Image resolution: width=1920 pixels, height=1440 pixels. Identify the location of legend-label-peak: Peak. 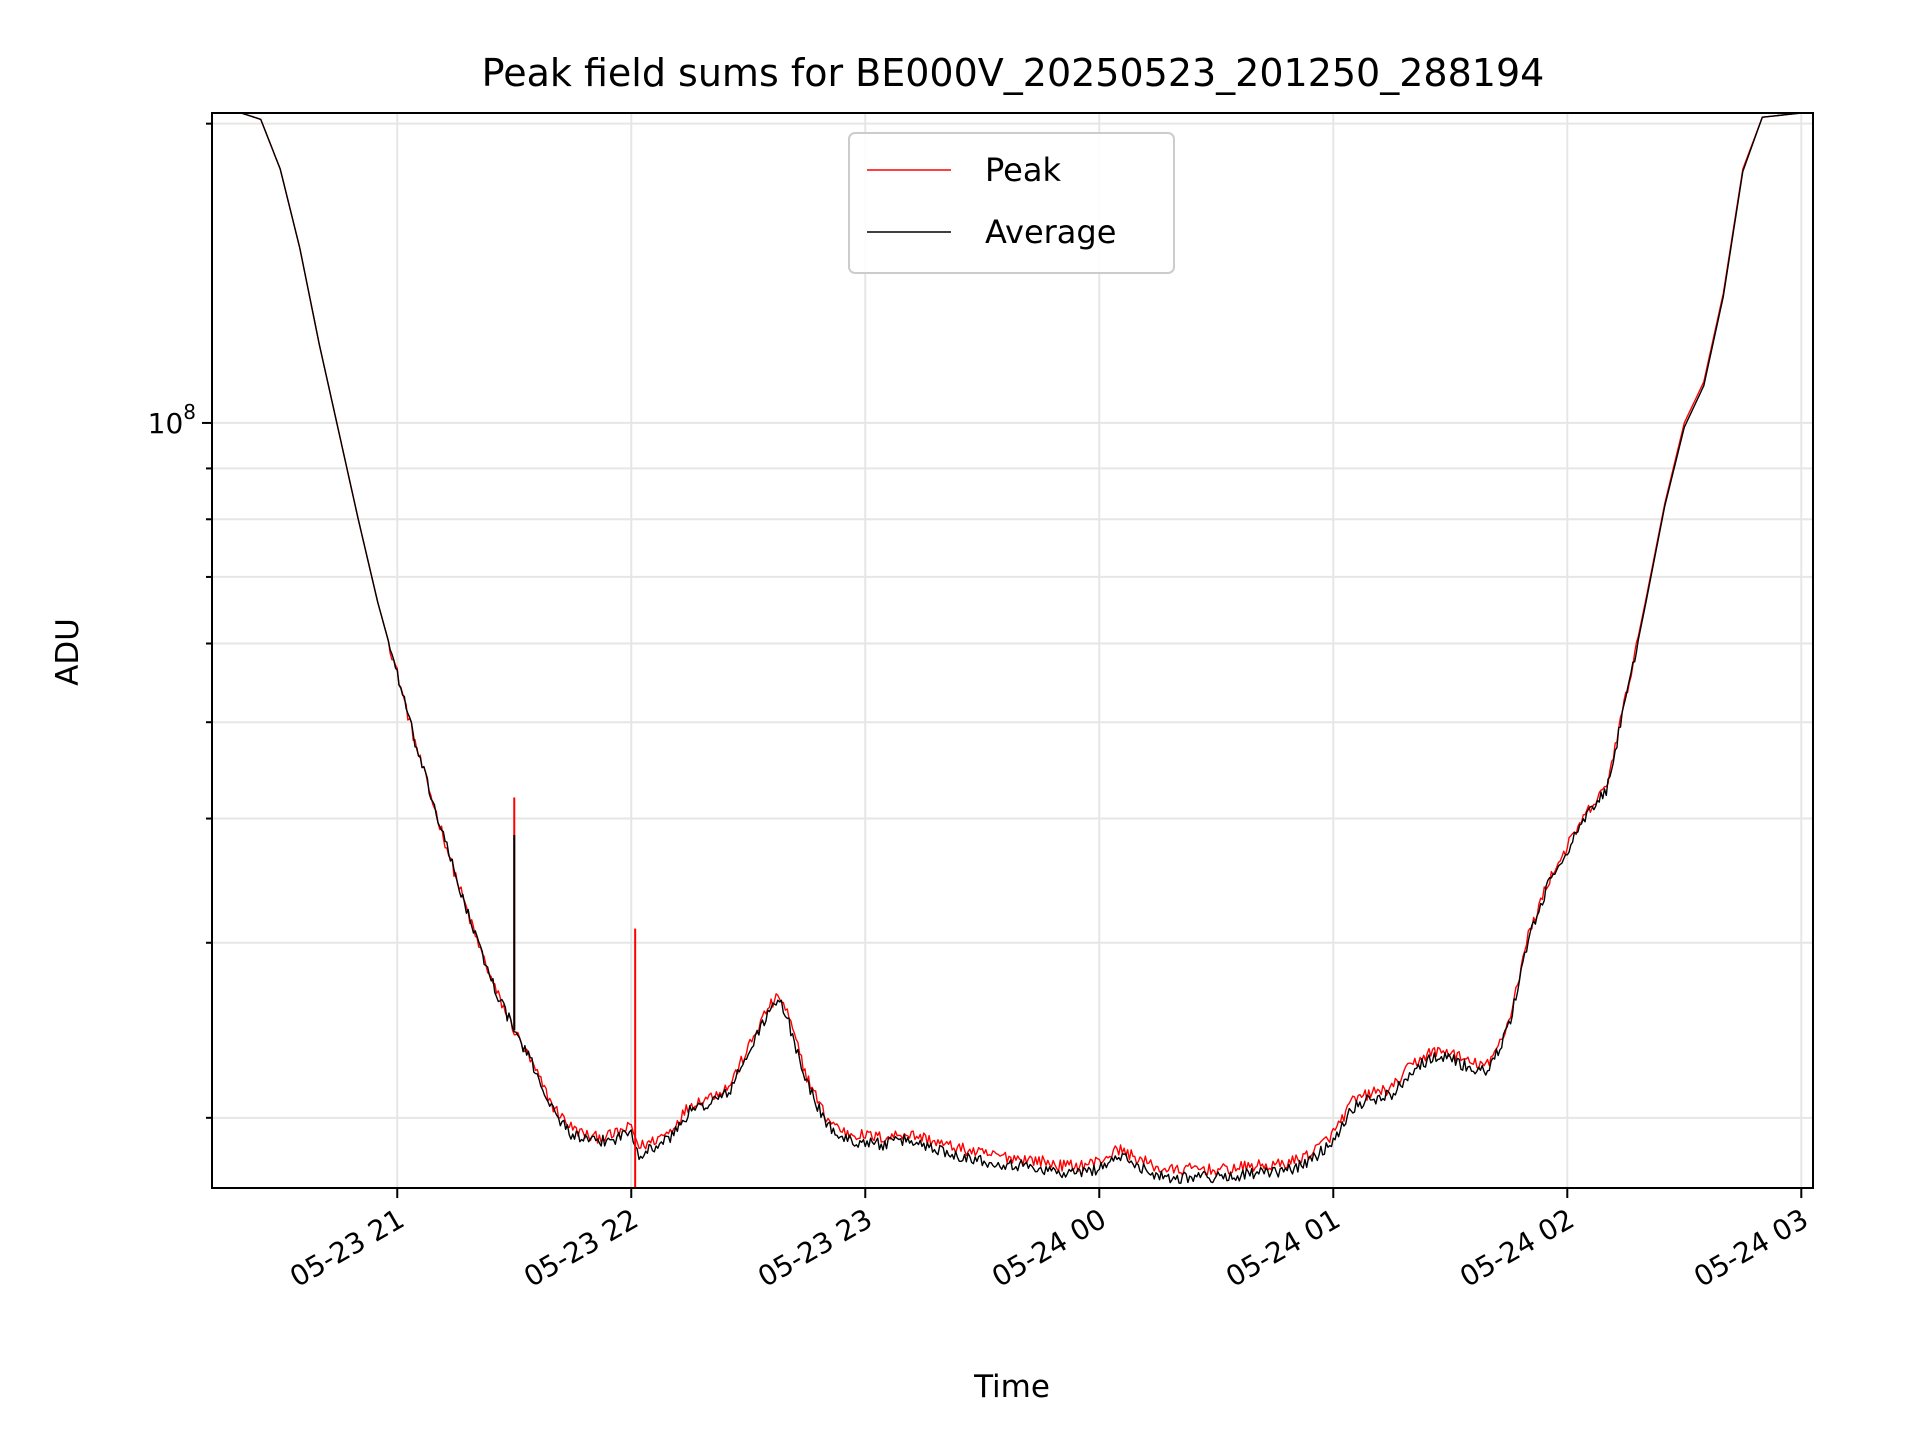
(1023, 170).